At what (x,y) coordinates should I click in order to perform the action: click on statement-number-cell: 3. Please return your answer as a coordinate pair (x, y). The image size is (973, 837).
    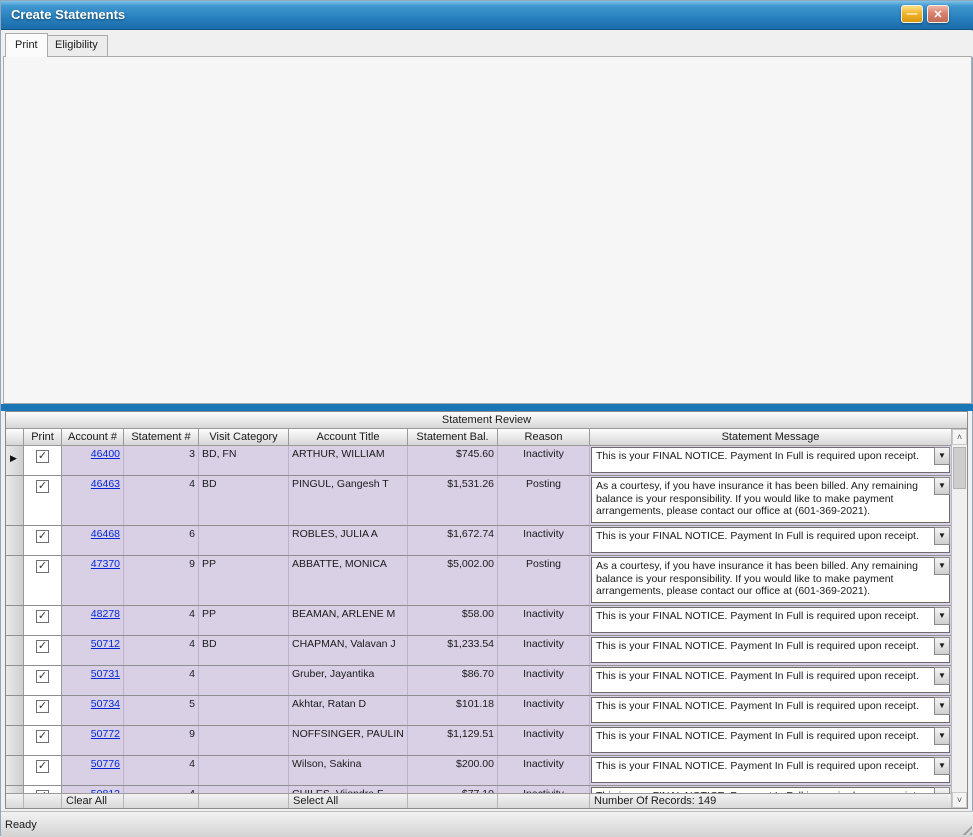
    Looking at the image, I should click on (161, 460).